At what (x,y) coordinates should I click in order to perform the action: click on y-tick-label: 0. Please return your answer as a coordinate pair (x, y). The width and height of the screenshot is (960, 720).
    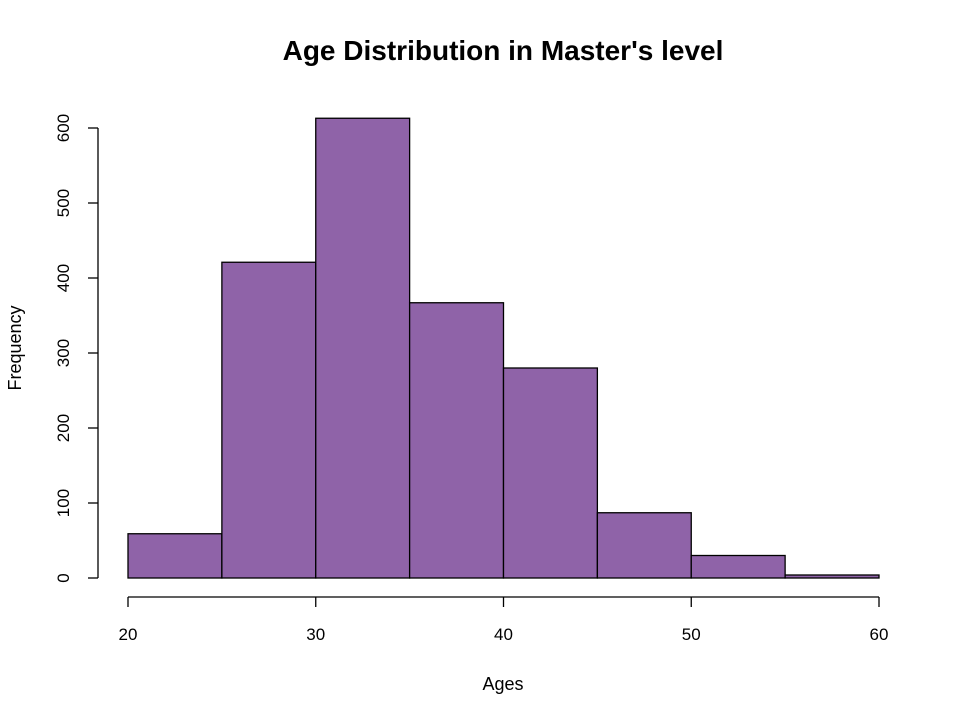
    Looking at the image, I should click on (63, 577).